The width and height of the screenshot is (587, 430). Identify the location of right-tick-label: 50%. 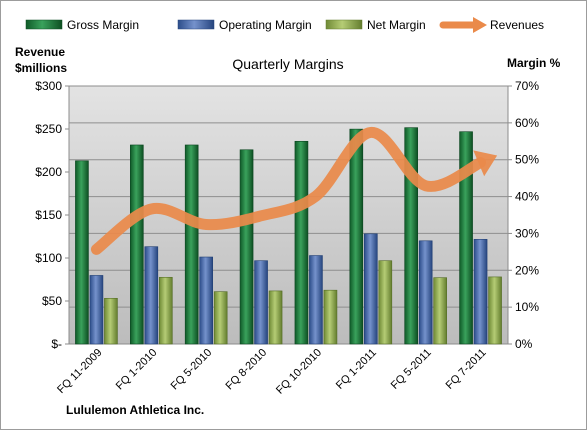
(527, 160).